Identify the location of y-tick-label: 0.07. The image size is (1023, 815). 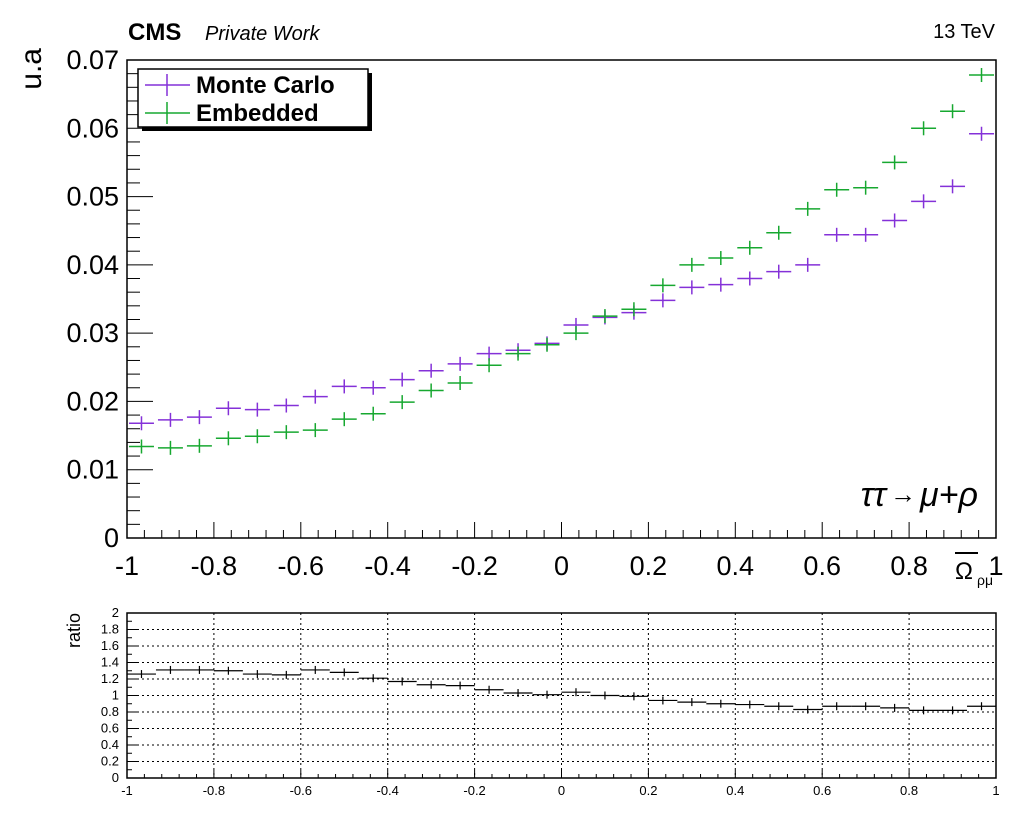
(92, 60).